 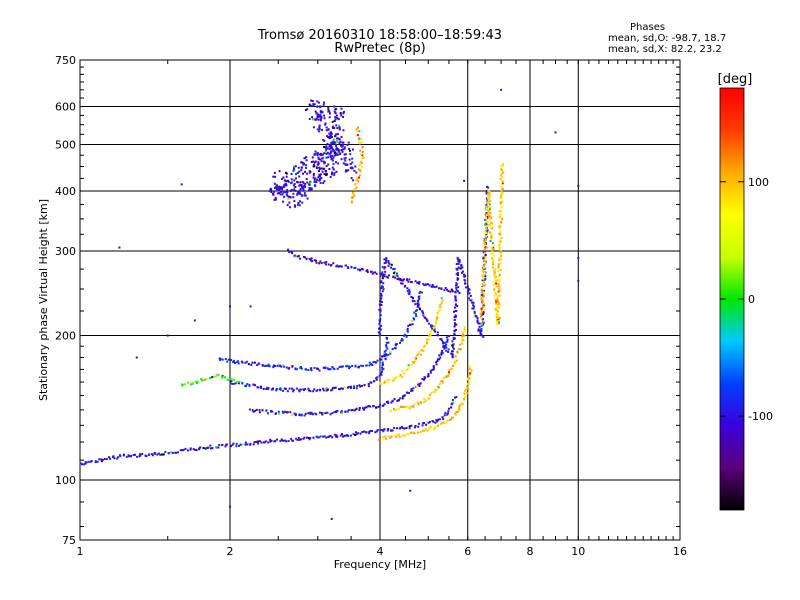 What do you see at coordinates (80, 551) in the screenshot?
I see `x-tick-label: 1` at bounding box center [80, 551].